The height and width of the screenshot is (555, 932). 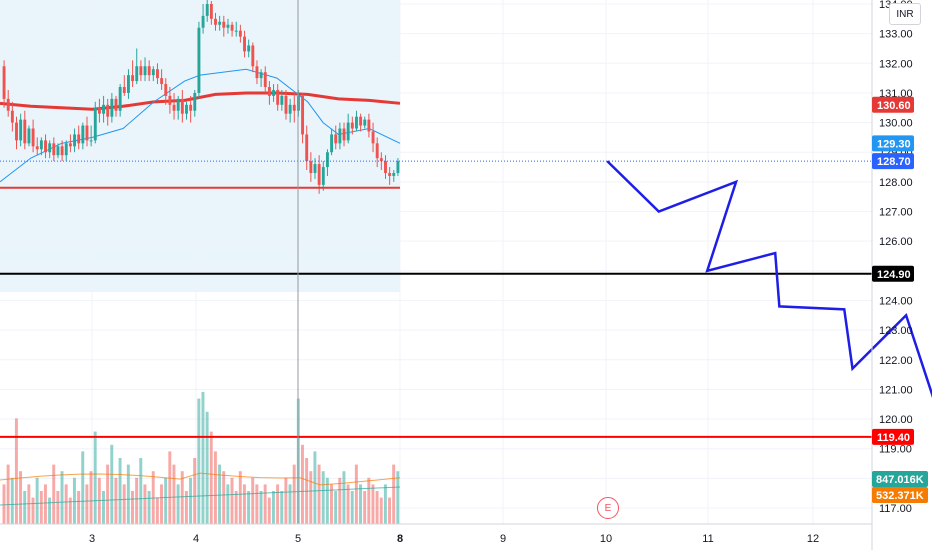 I want to click on price-label-text: 130.60, so click(x=894, y=106).